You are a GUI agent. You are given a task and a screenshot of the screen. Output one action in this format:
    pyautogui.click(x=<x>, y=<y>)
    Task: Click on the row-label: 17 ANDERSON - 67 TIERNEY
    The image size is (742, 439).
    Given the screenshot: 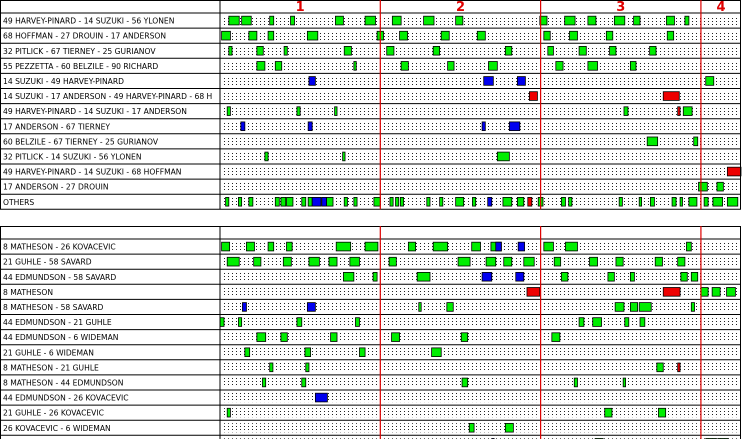 What is the action you would take?
    pyautogui.click(x=56, y=126)
    